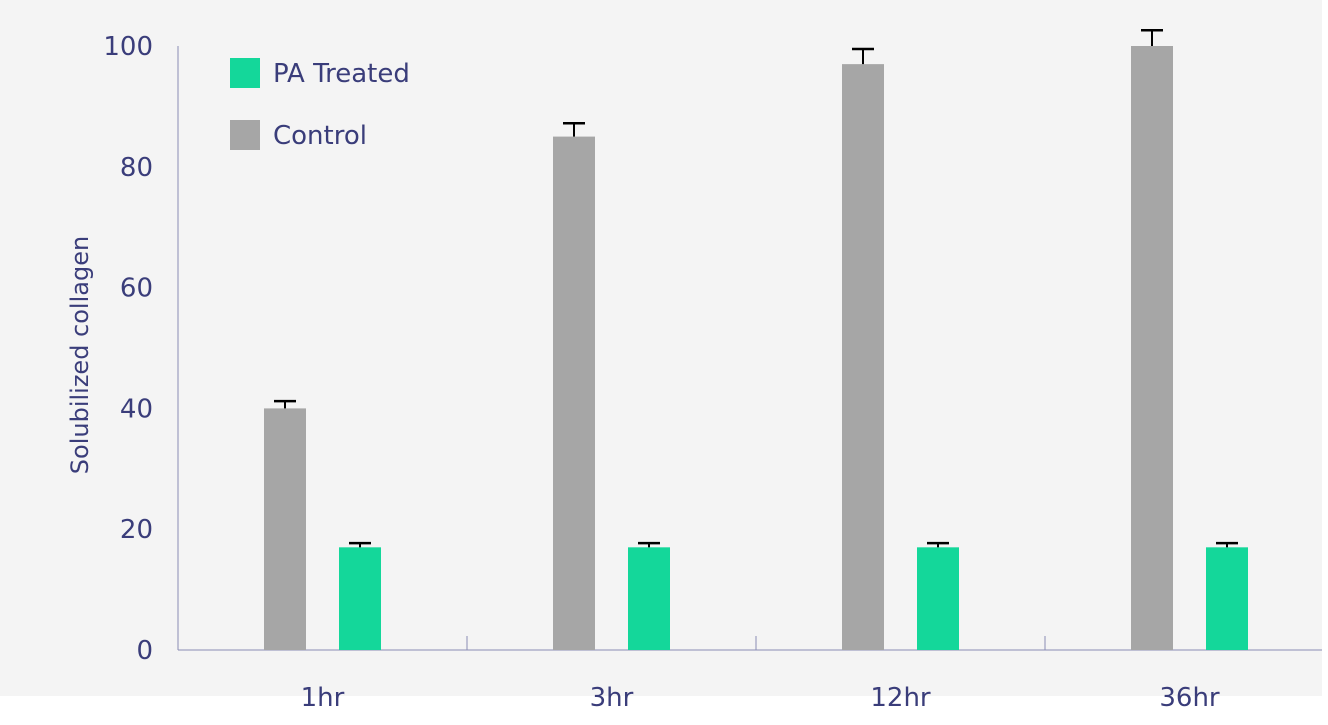 The width and height of the screenshot is (1328, 725). Describe the element at coordinates (574, 393) in the screenshot. I see `bar-control-3hr` at that location.